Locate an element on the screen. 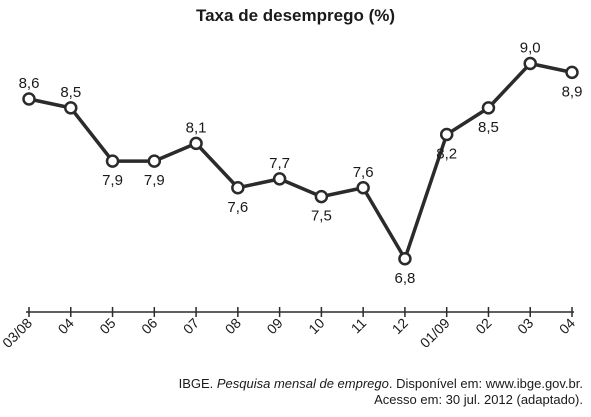  x-tick-label: 02 is located at coordinates (483, 326).